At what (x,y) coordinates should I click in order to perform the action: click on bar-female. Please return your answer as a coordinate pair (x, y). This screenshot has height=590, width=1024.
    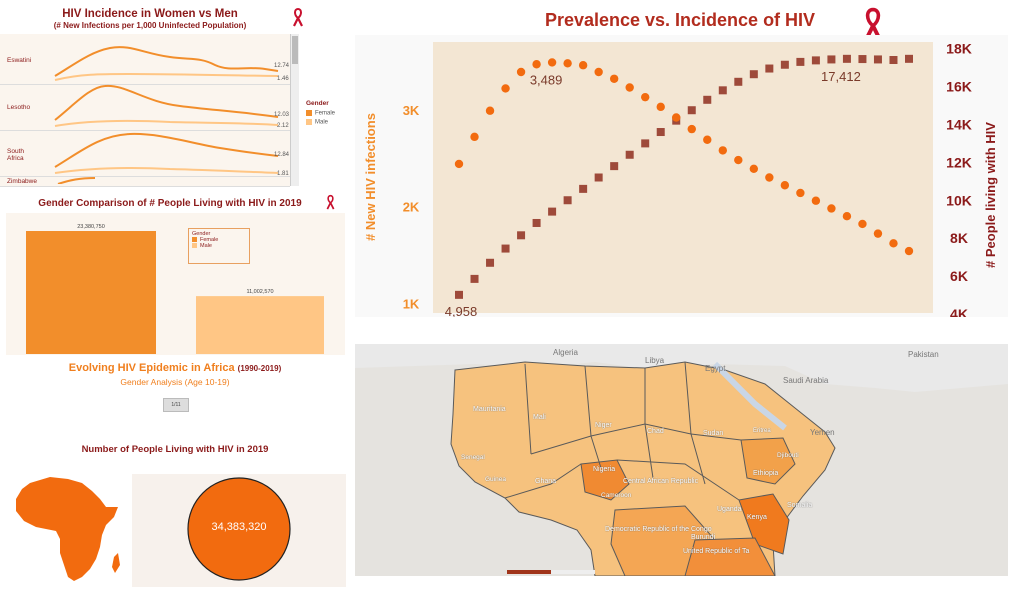
    Looking at the image, I should click on (91, 292).